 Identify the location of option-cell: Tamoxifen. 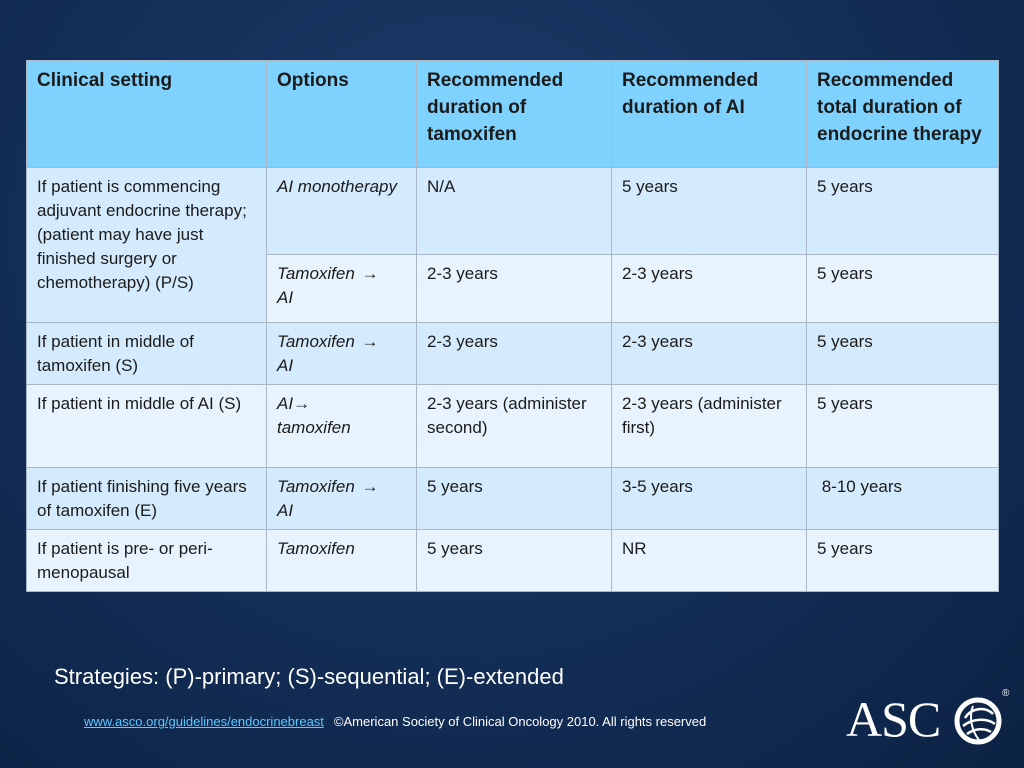
(341, 560).